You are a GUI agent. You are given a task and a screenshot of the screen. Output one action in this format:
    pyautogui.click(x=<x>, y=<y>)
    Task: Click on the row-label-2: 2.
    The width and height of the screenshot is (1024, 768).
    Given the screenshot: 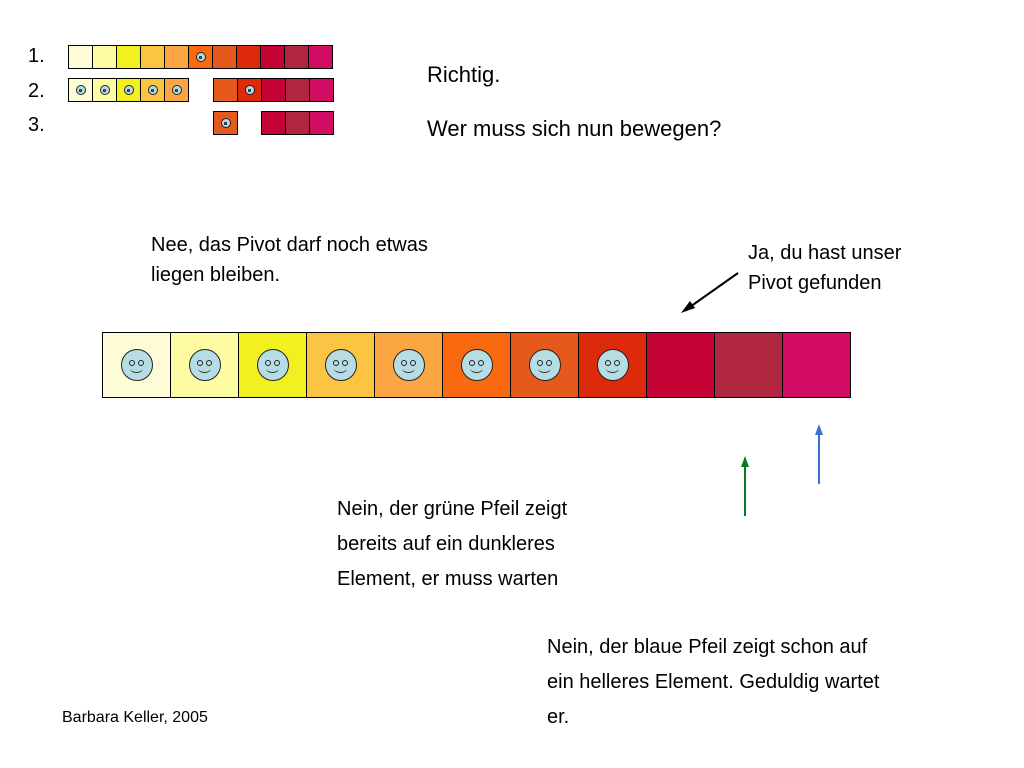 What is the action you would take?
    pyautogui.click(x=36, y=91)
    